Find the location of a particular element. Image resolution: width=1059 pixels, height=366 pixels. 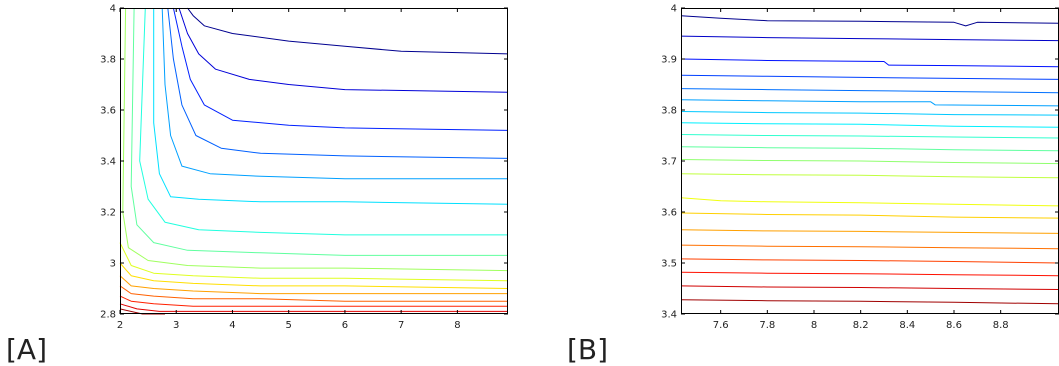

panel-b-y-tick-label: 3.9 is located at coordinates (669, 60).